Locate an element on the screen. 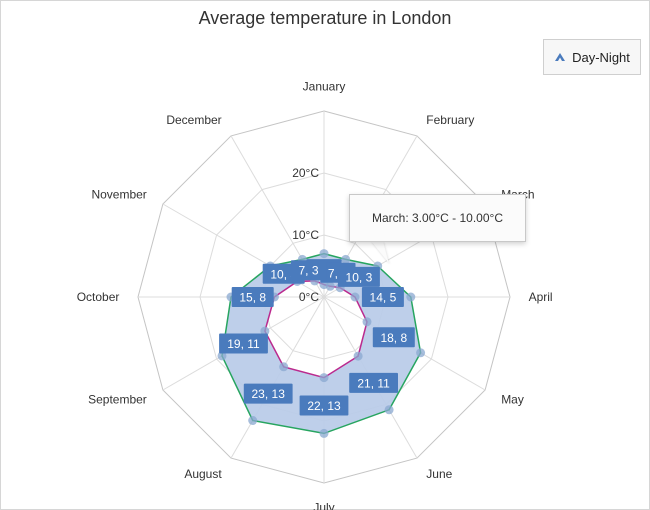 This screenshot has width=650, height=510. data-label: 23, 13 is located at coordinates (269, 394).